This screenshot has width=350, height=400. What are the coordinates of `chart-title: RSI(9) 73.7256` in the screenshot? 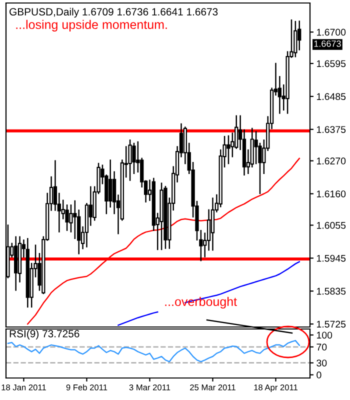 It's located at (45, 335).